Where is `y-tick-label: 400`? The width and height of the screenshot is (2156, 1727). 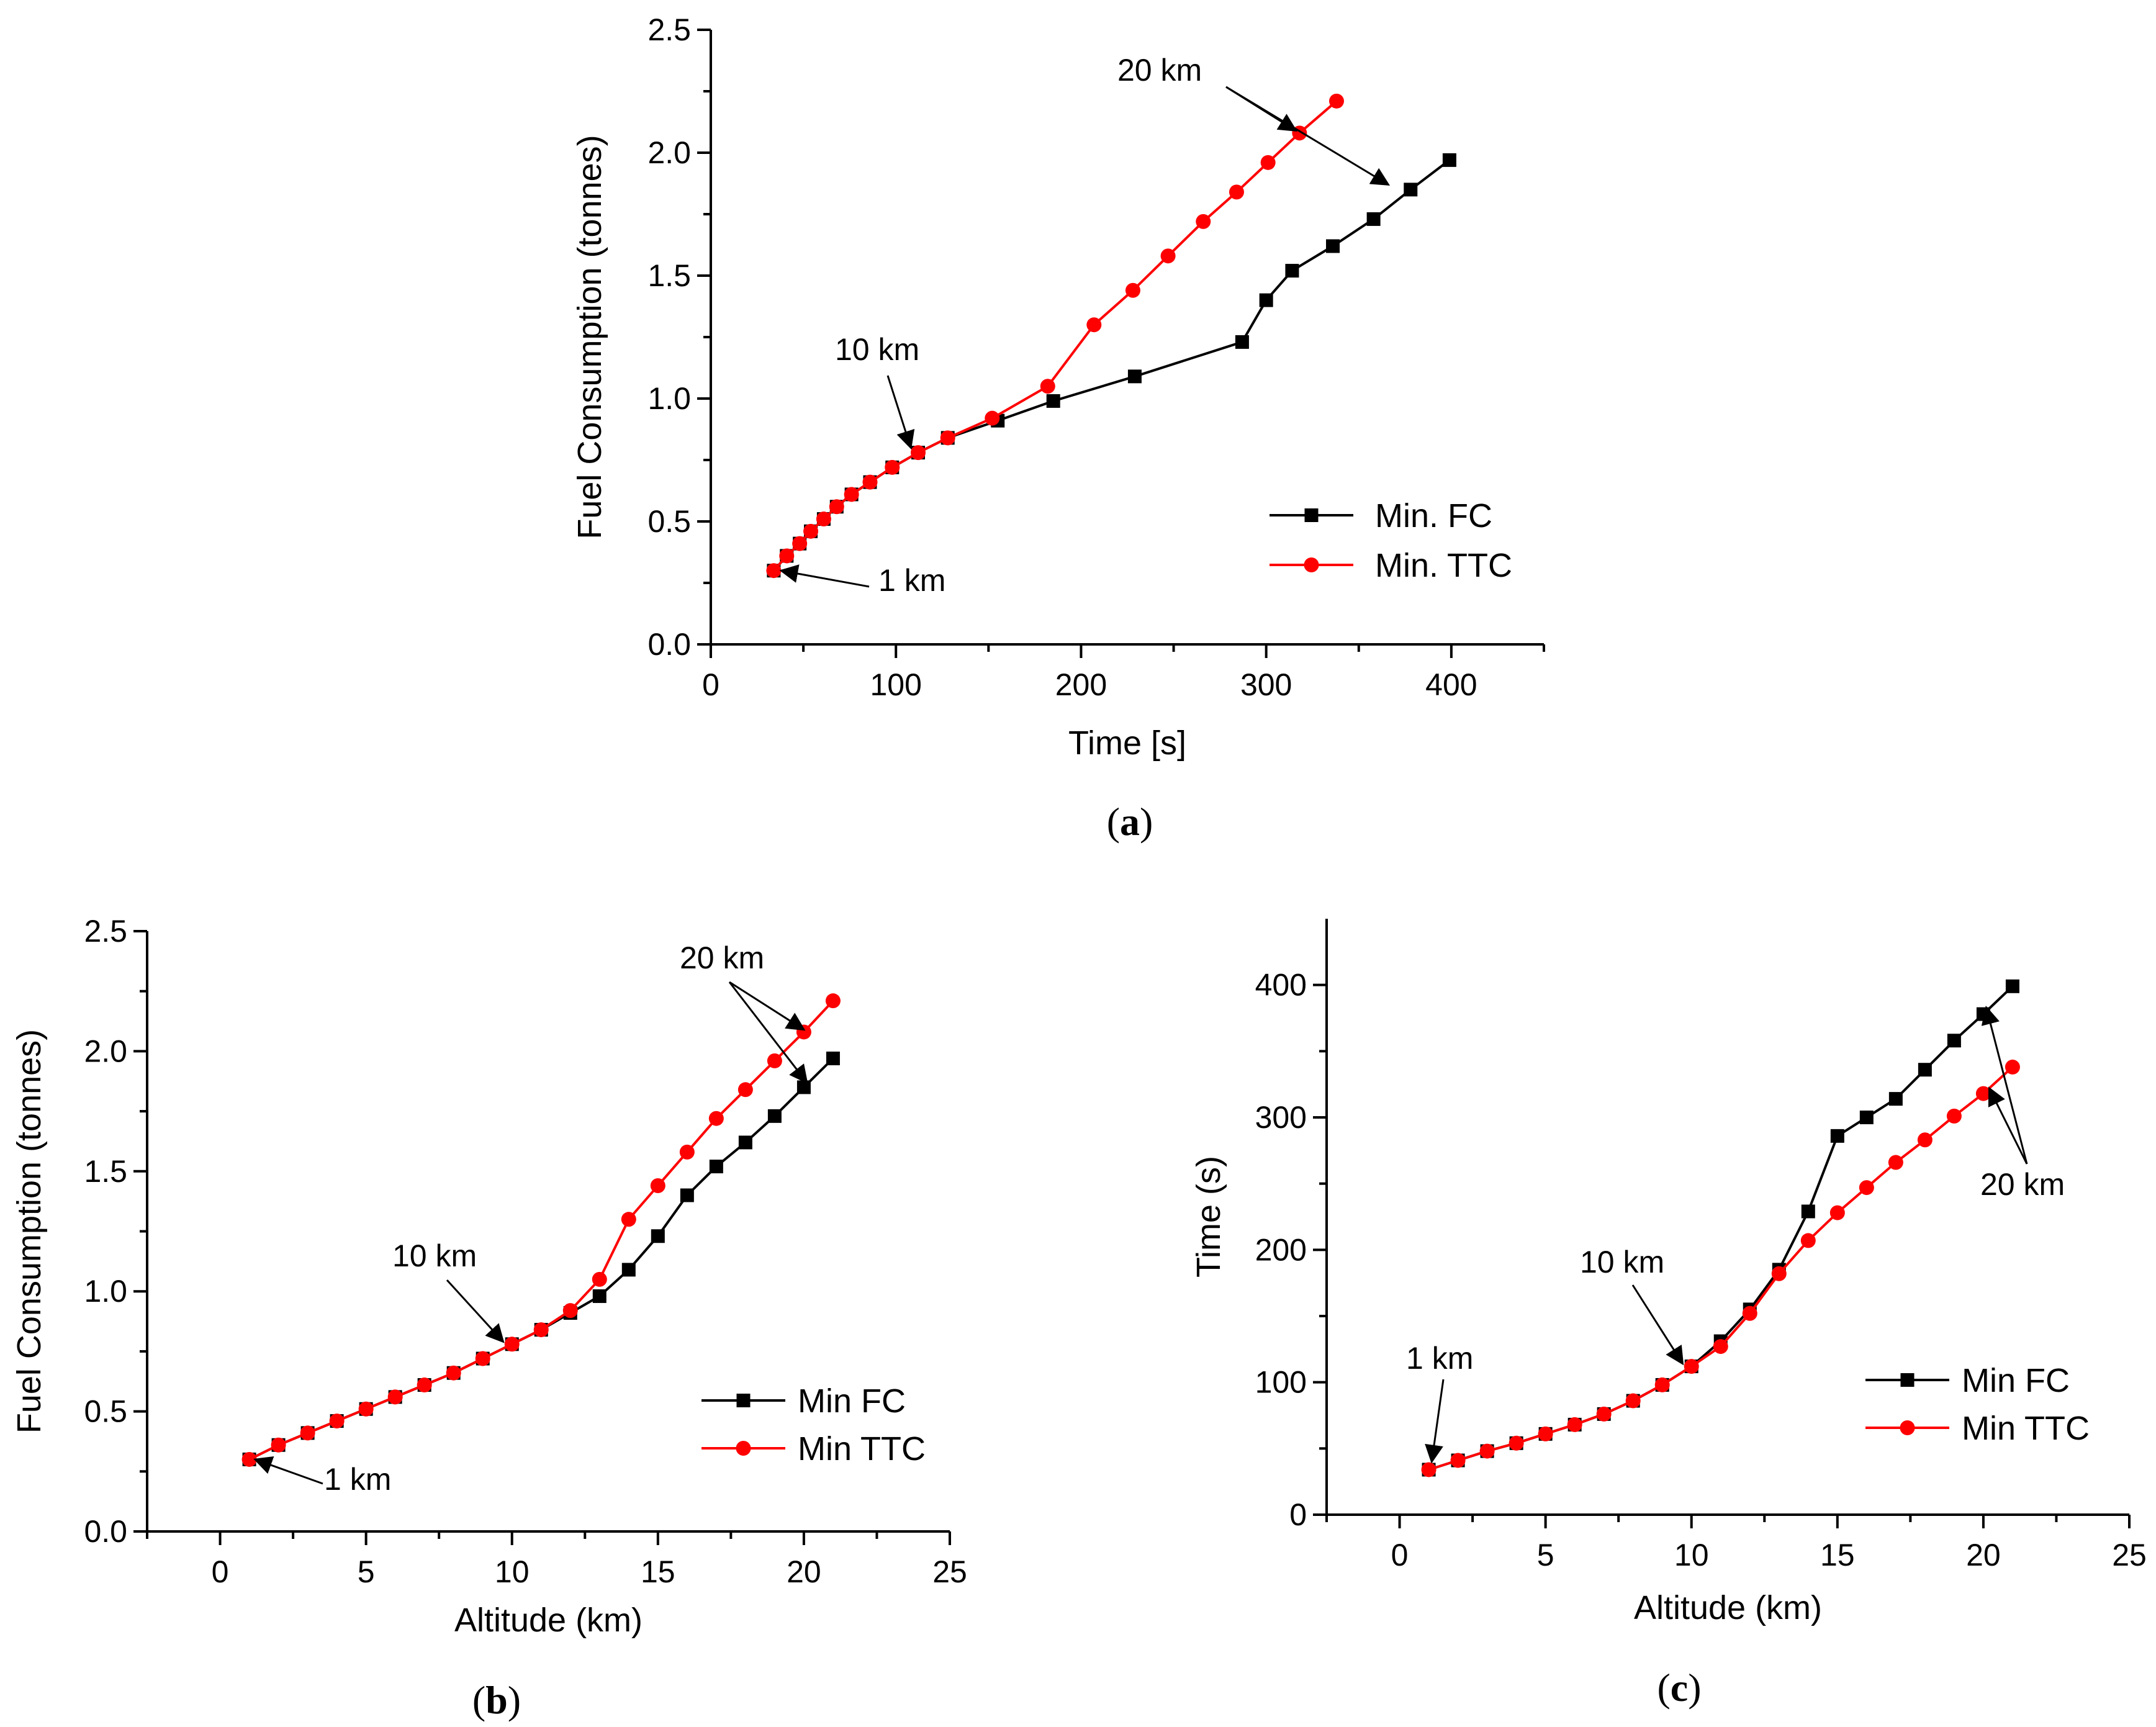 y-tick-label: 400 is located at coordinates (1281, 985).